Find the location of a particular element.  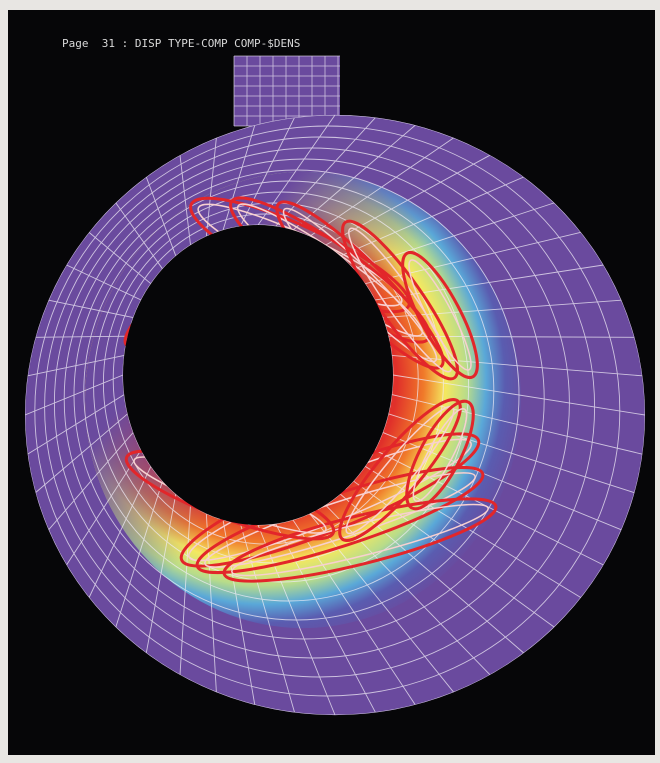

page-caption: Page 31 : DISP TYPE-COMP COMP-$DENS is located at coordinates (181, 43).